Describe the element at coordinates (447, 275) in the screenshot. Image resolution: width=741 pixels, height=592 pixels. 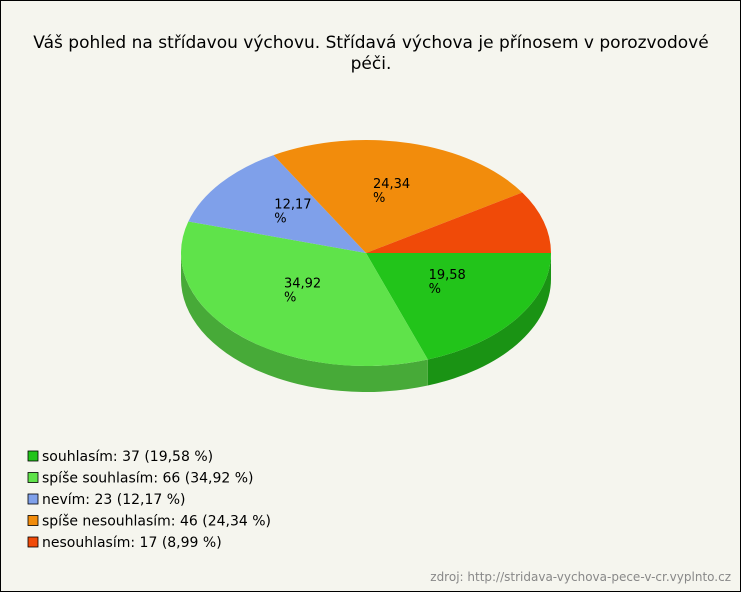
I see `slice-label-line: 19,58` at that location.